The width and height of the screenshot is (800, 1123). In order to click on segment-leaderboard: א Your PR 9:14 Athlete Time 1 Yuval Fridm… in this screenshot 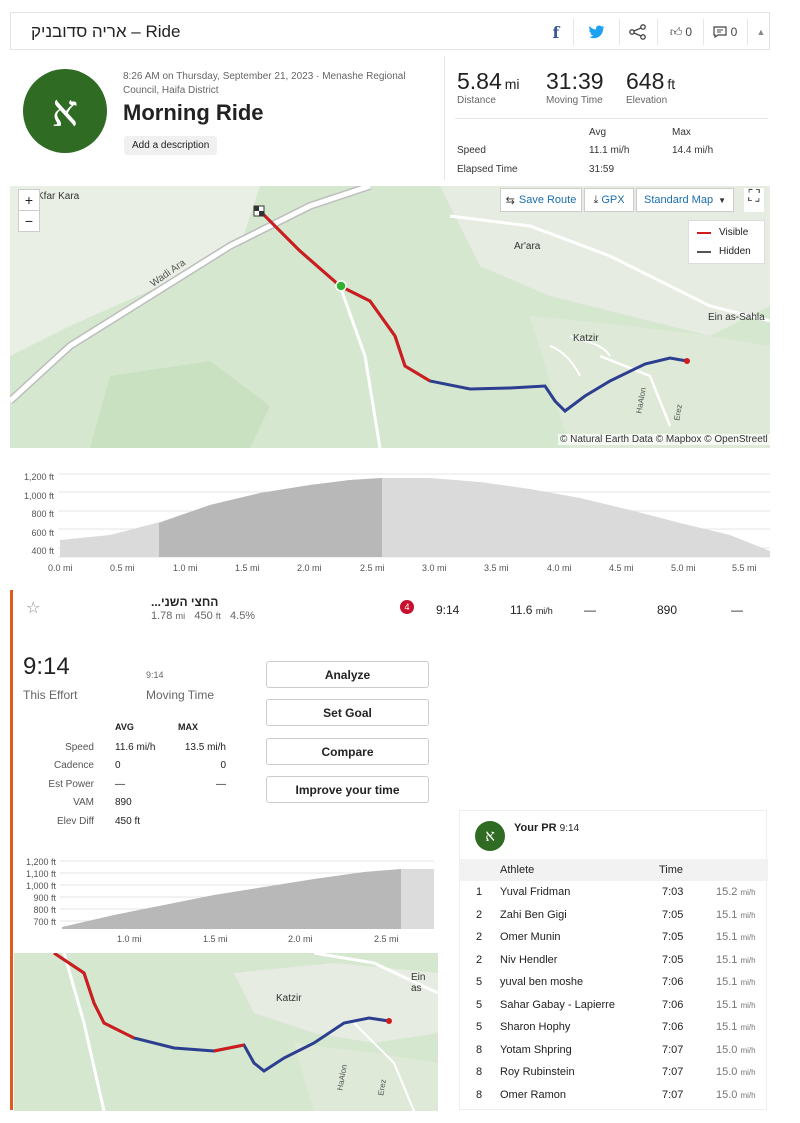, I will do `click(613, 960)`.